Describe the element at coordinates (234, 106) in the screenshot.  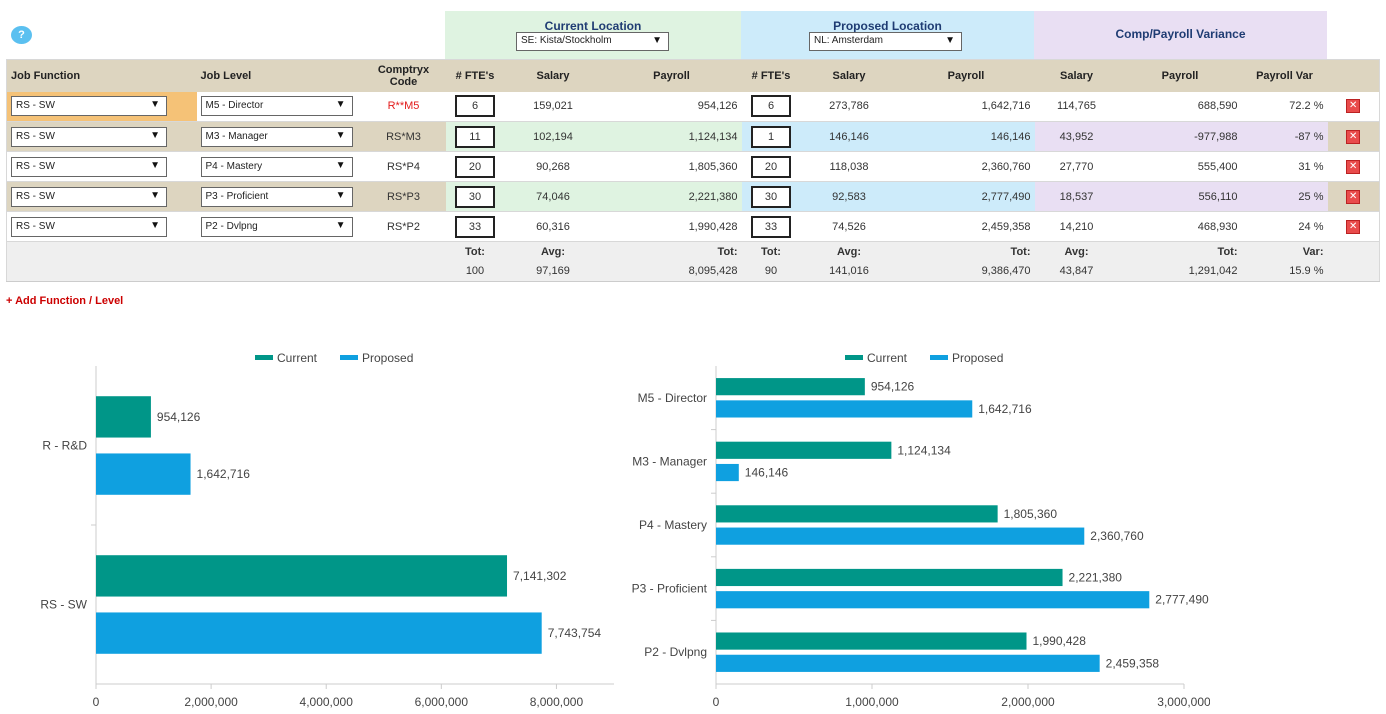
I see `job-level-value: M5 - Director` at that location.